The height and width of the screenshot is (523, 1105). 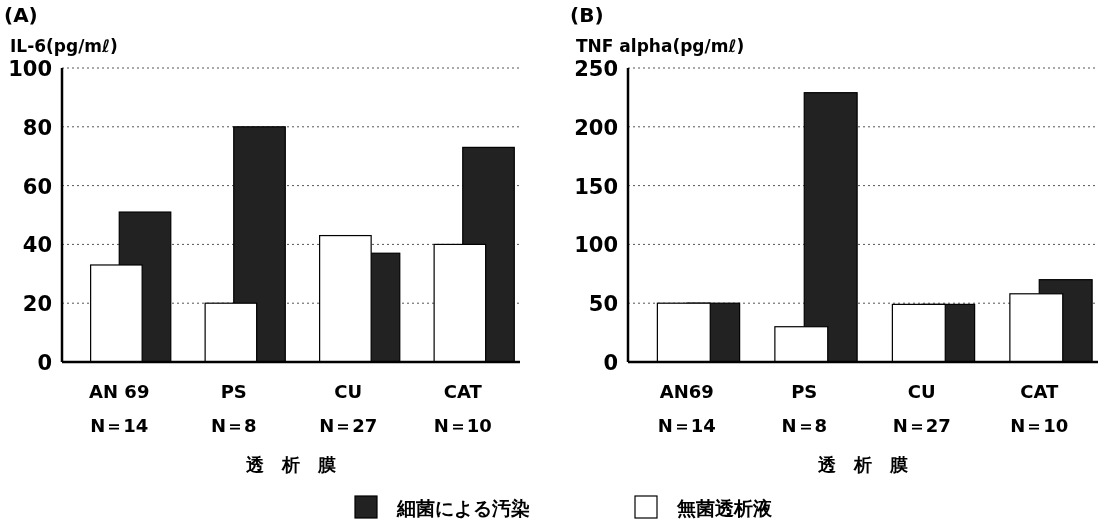 I want to click on y-tick-label: 150, so click(x=596, y=186).